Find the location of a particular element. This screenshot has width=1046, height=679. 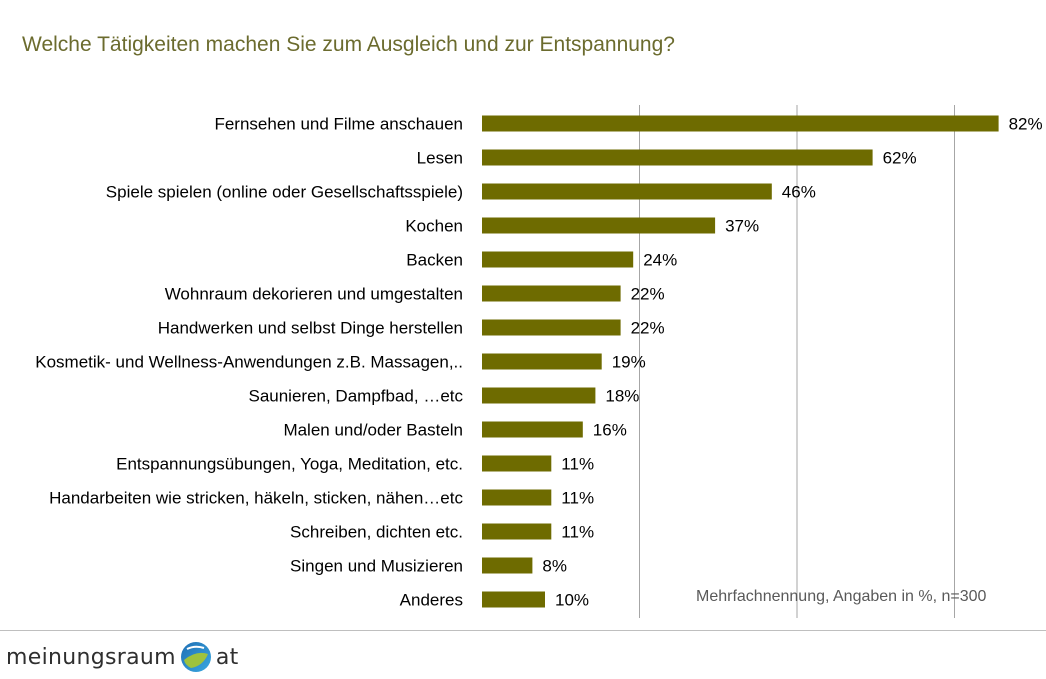

category-label: Wohnraum dekorieren und umgestalten is located at coordinates (314, 294).